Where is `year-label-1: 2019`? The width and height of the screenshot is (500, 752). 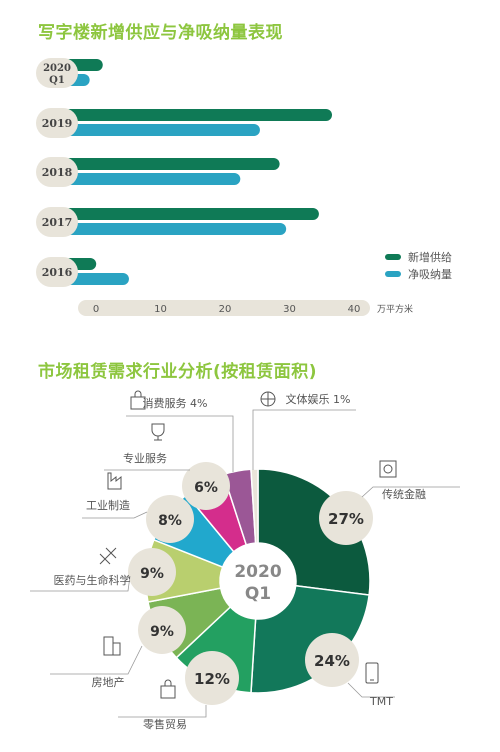 year-label-1: 2019 is located at coordinates (57, 123).